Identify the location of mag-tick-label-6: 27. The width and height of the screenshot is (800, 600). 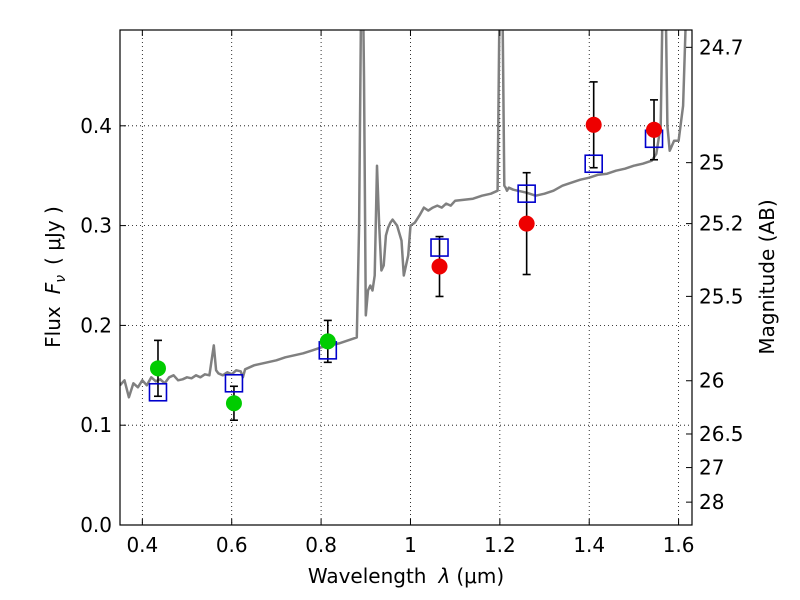
(711, 468).